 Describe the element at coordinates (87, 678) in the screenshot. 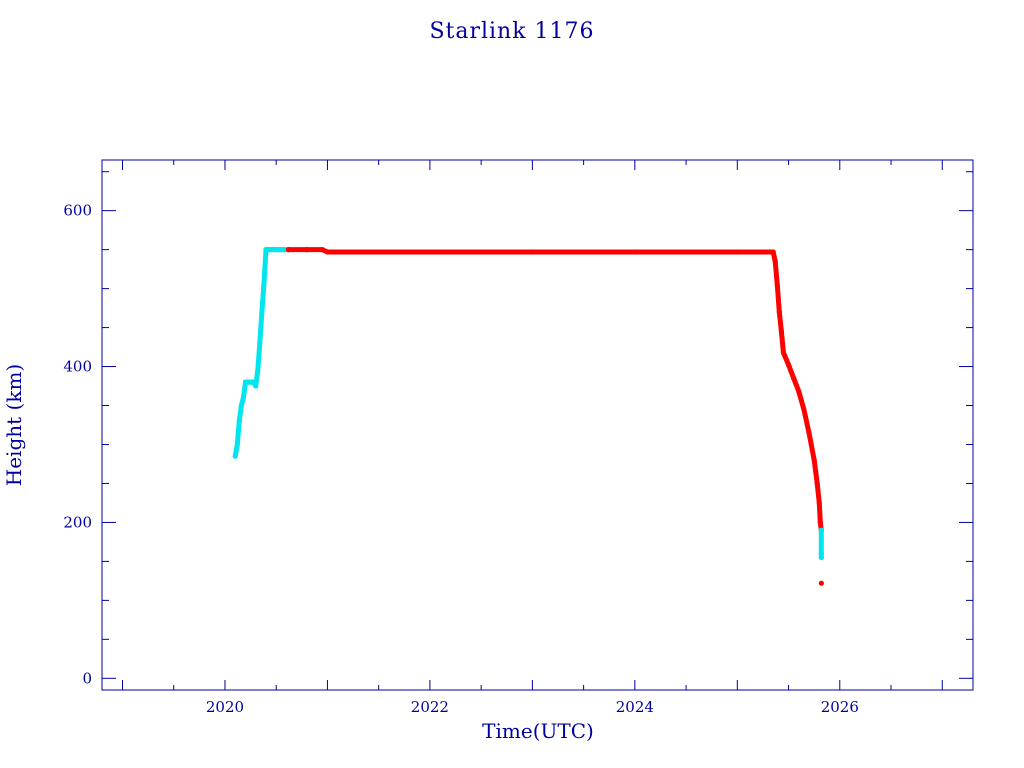

I see `y-tick-label: 0` at that location.